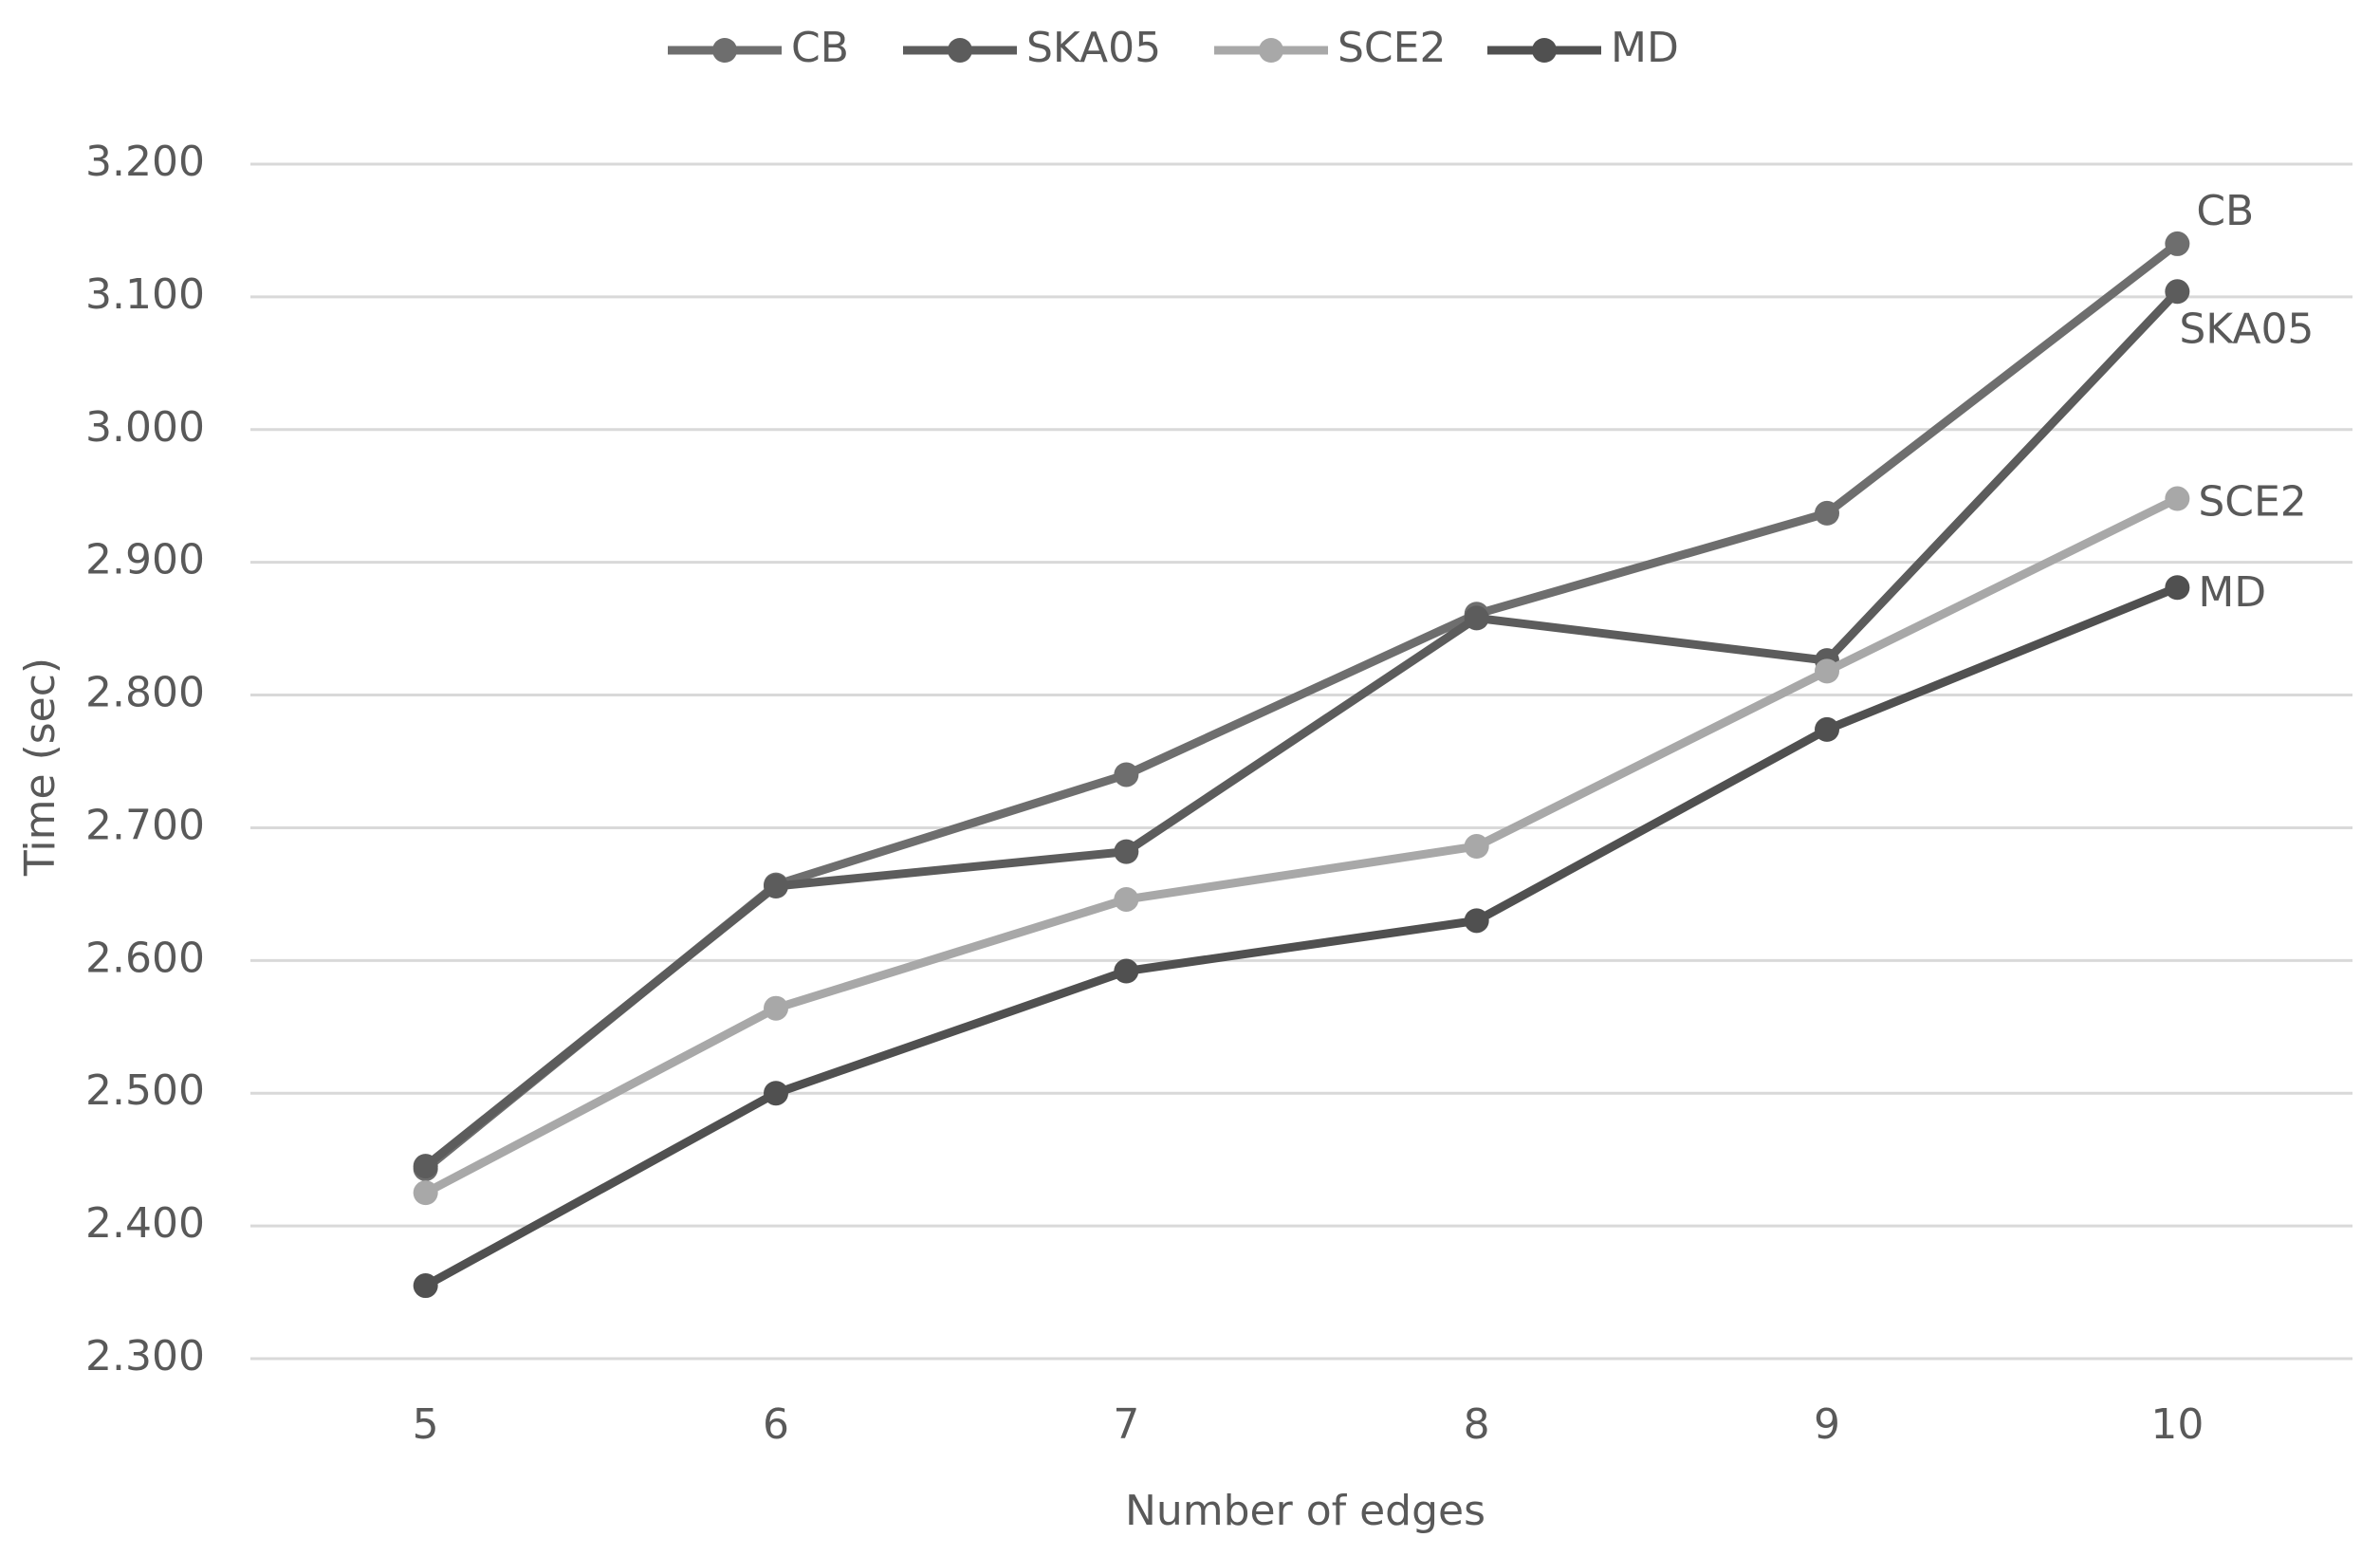  I want to click on x-tick-label: 5, so click(426, 1424).